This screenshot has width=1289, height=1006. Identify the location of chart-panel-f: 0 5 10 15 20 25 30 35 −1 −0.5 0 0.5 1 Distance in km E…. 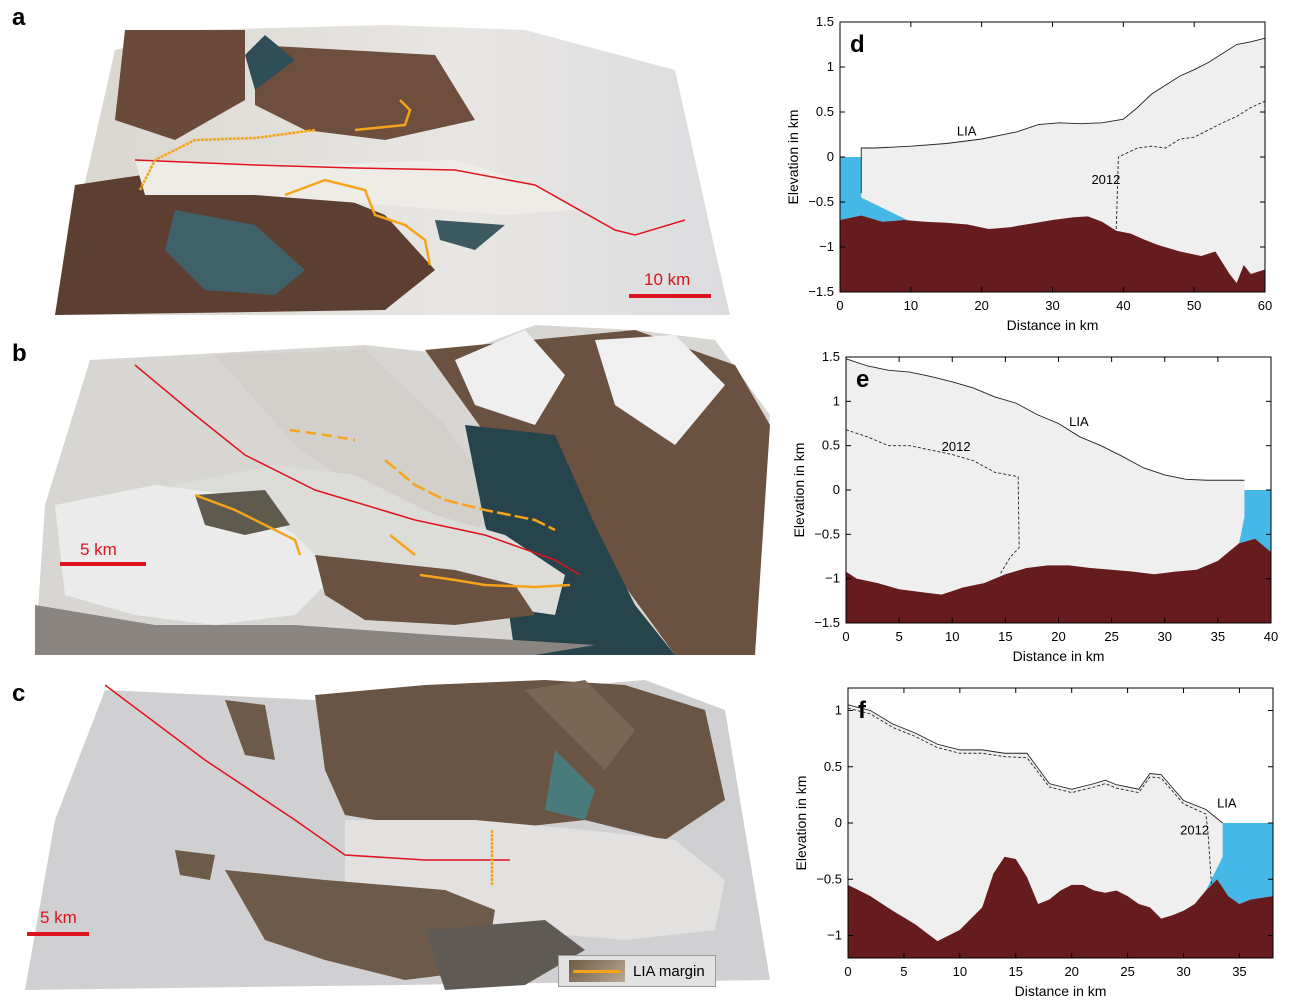
(1032, 843).